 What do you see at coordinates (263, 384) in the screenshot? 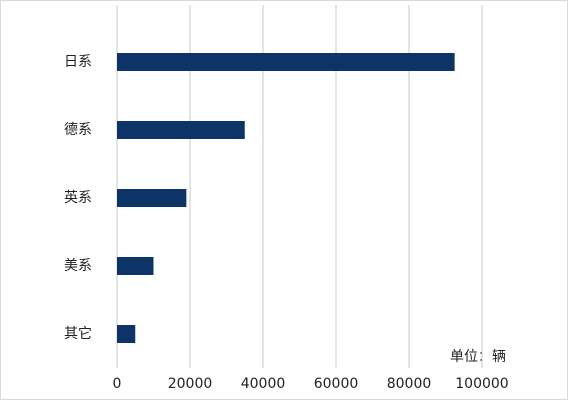
I see `x-tick-label: 40000` at bounding box center [263, 384].